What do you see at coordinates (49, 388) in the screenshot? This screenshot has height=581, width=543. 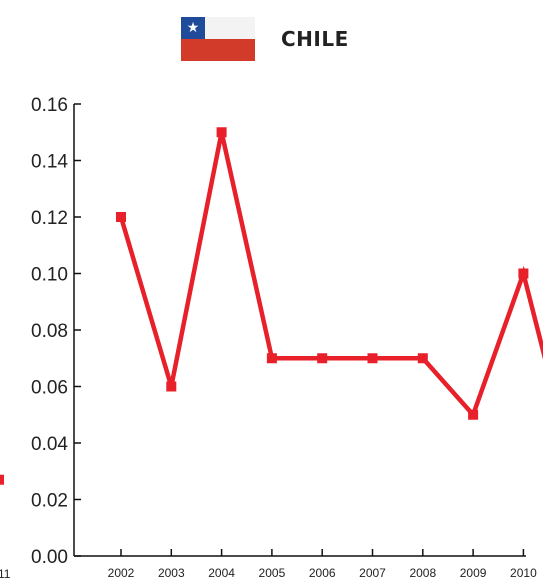 I see `y-tick-label: 0.06` at bounding box center [49, 388].